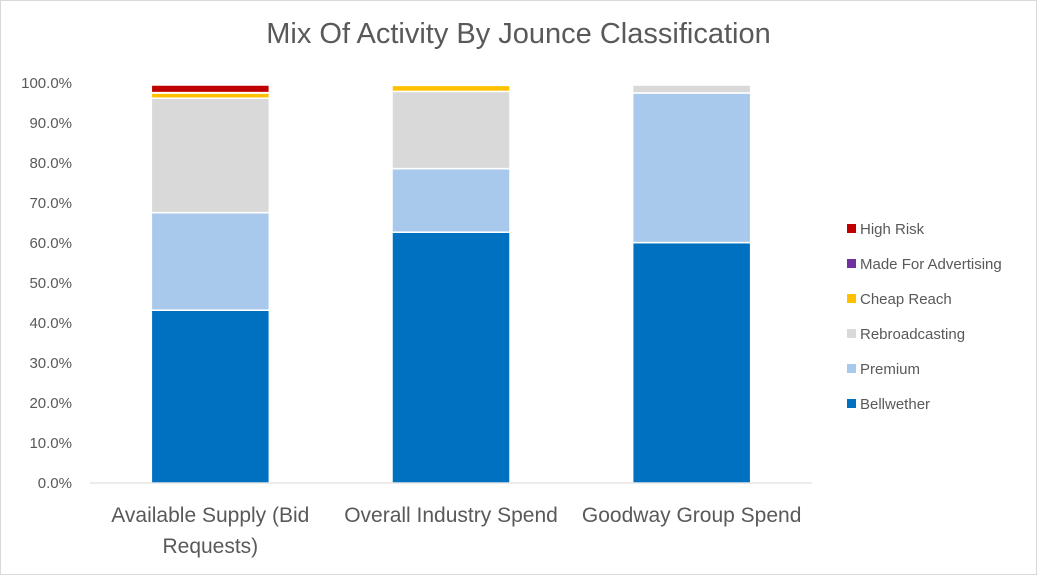  What do you see at coordinates (50, 363) in the screenshot?
I see `y-tick-label: 30.0%` at bounding box center [50, 363].